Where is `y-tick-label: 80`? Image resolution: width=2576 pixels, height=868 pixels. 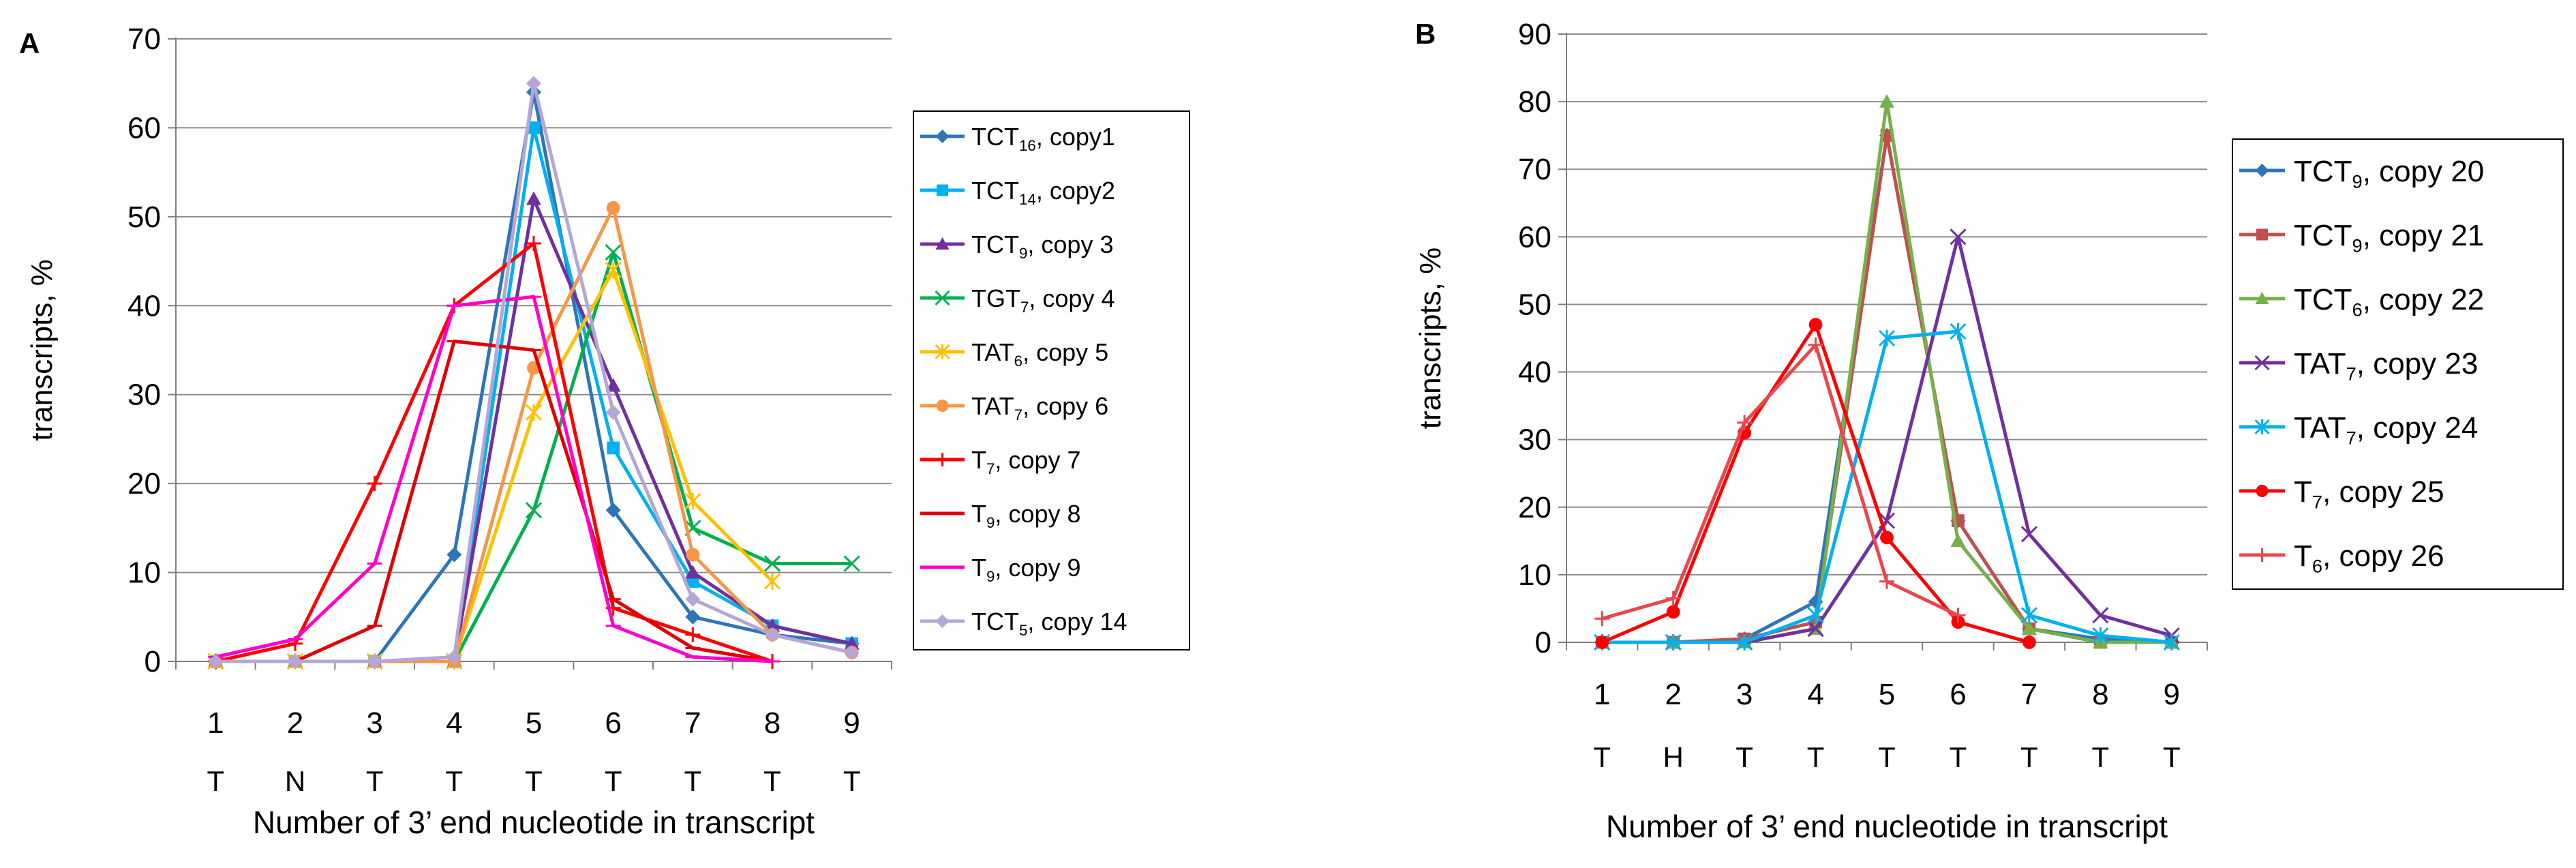 y-tick-label: 80 is located at coordinates (1535, 102).